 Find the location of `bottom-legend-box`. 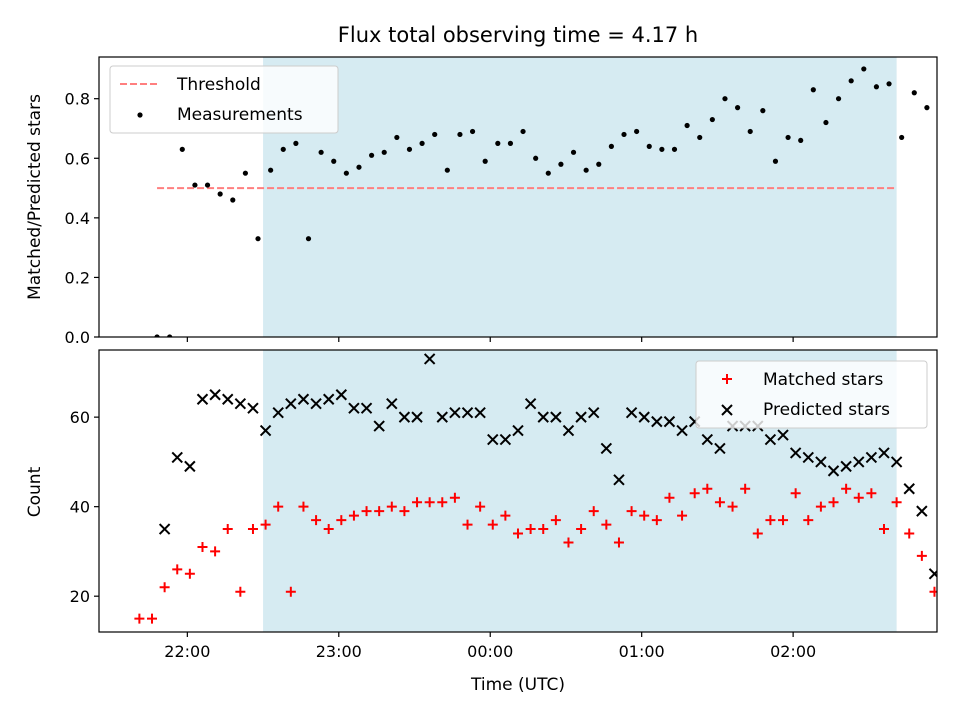

bottom-legend-box is located at coordinates (811, 394).